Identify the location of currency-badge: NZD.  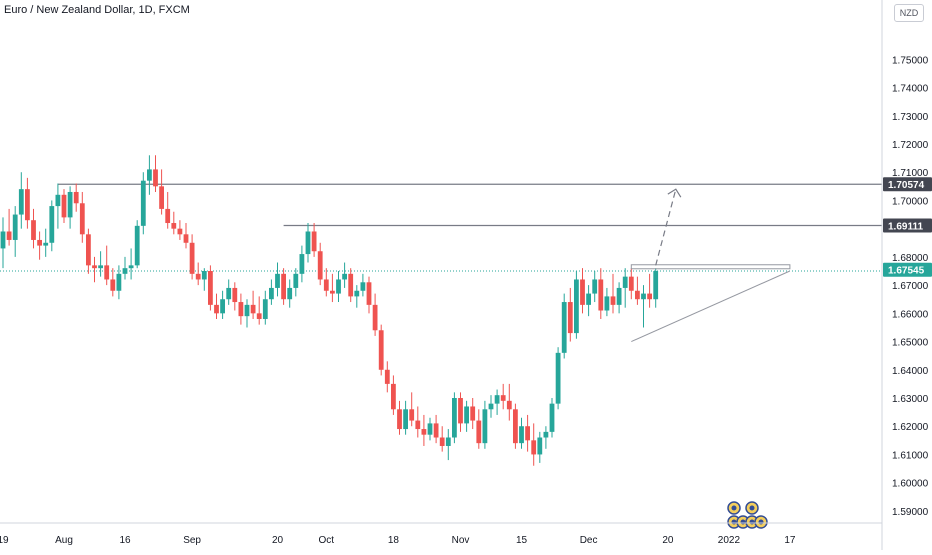
(909, 13).